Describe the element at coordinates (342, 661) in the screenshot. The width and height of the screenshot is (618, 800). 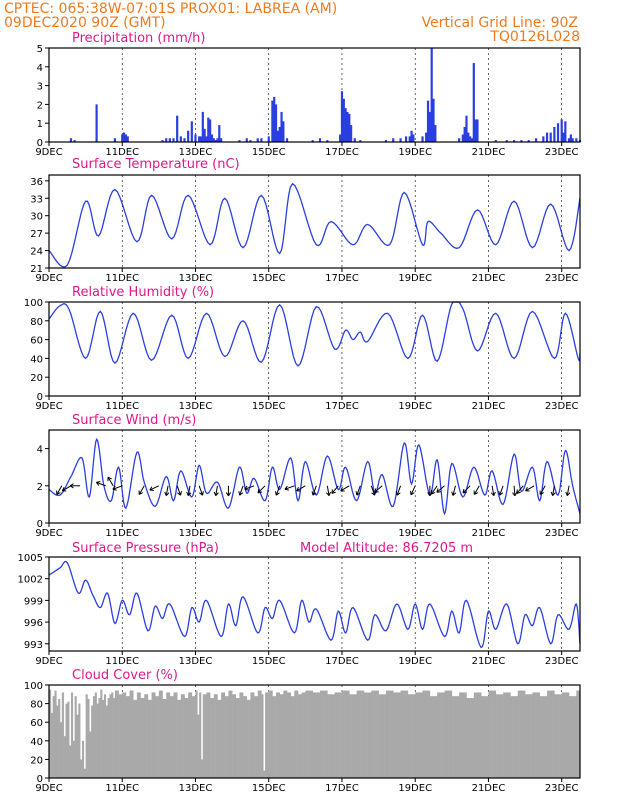
I see `x-tick-label: 17DEC` at that location.